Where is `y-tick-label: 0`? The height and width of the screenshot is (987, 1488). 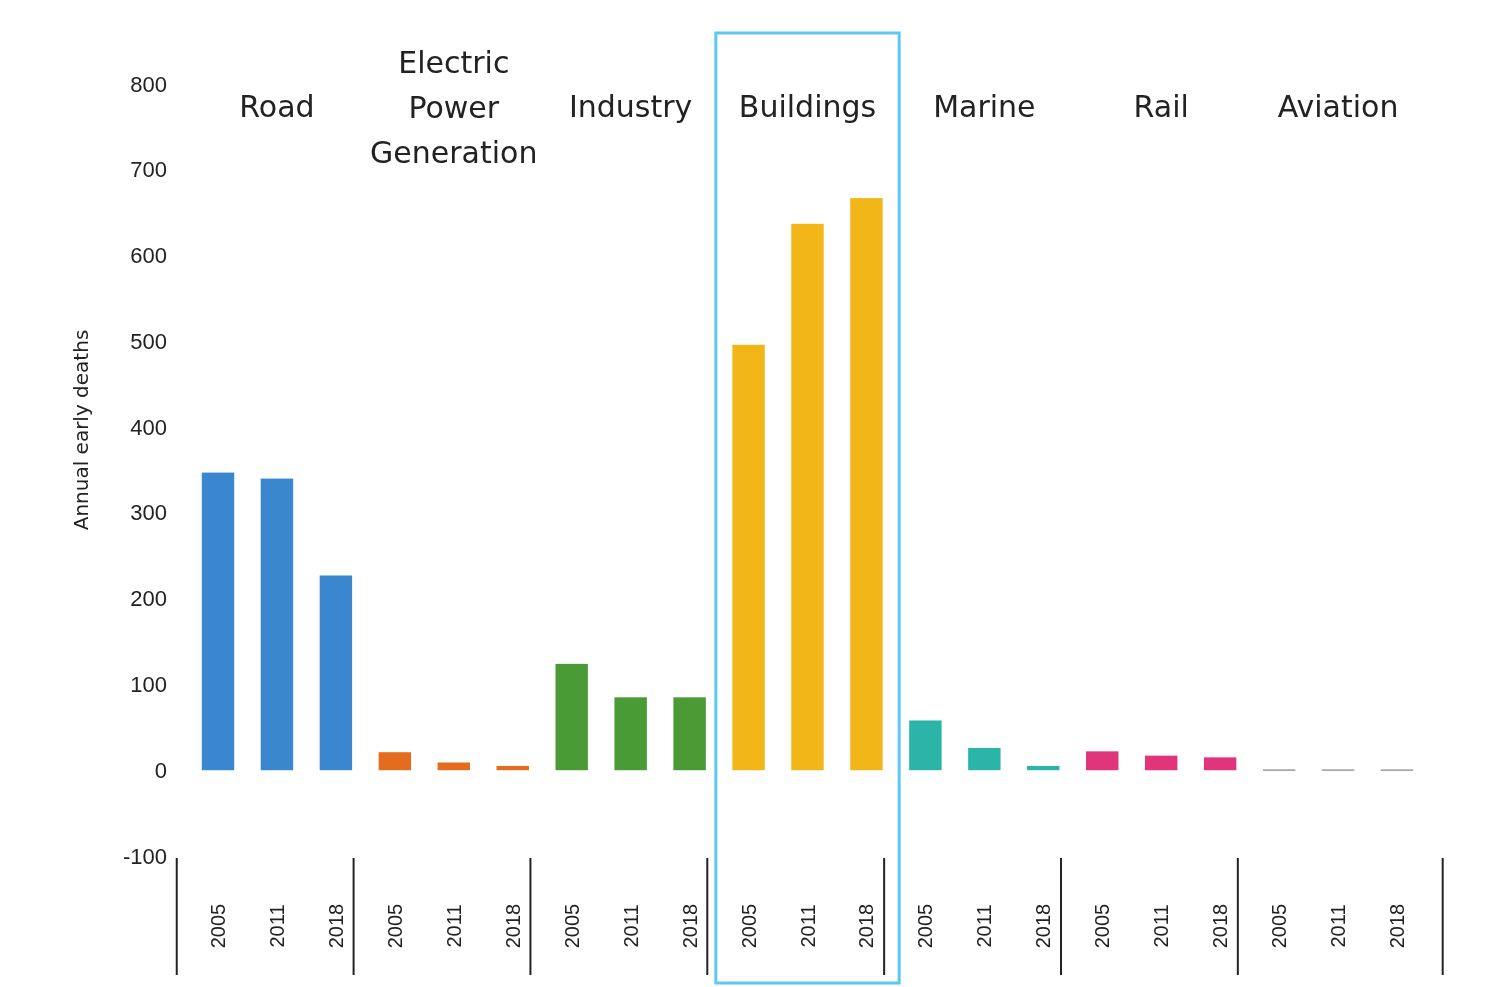
y-tick-label: 0 is located at coordinates (160, 770).